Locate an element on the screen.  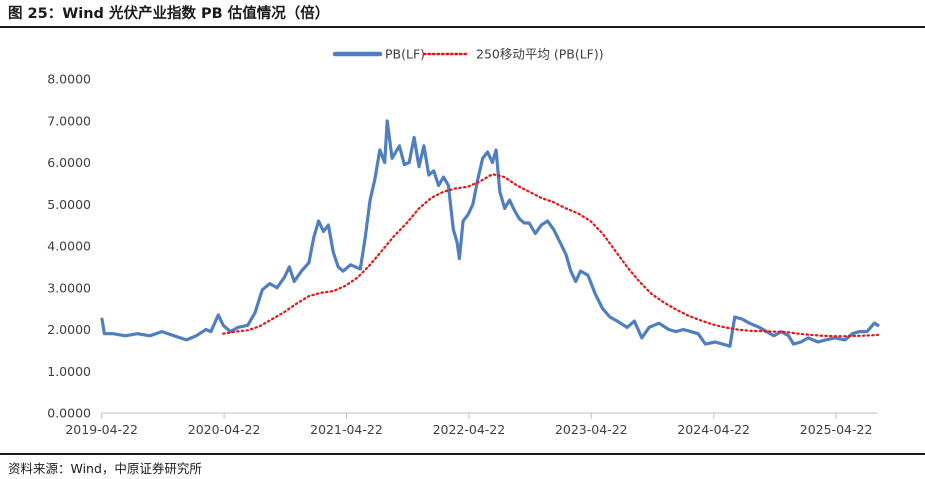
y-tick-label: 3.0000 is located at coordinates (69, 287).